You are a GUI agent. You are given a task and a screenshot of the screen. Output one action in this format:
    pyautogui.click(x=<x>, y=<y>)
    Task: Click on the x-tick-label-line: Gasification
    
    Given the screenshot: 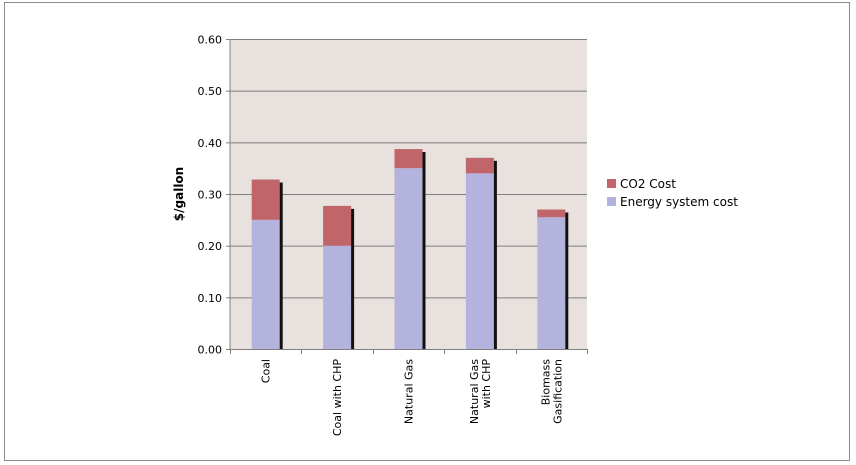 What is the action you would take?
    pyautogui.click(x=557, y=391)
    